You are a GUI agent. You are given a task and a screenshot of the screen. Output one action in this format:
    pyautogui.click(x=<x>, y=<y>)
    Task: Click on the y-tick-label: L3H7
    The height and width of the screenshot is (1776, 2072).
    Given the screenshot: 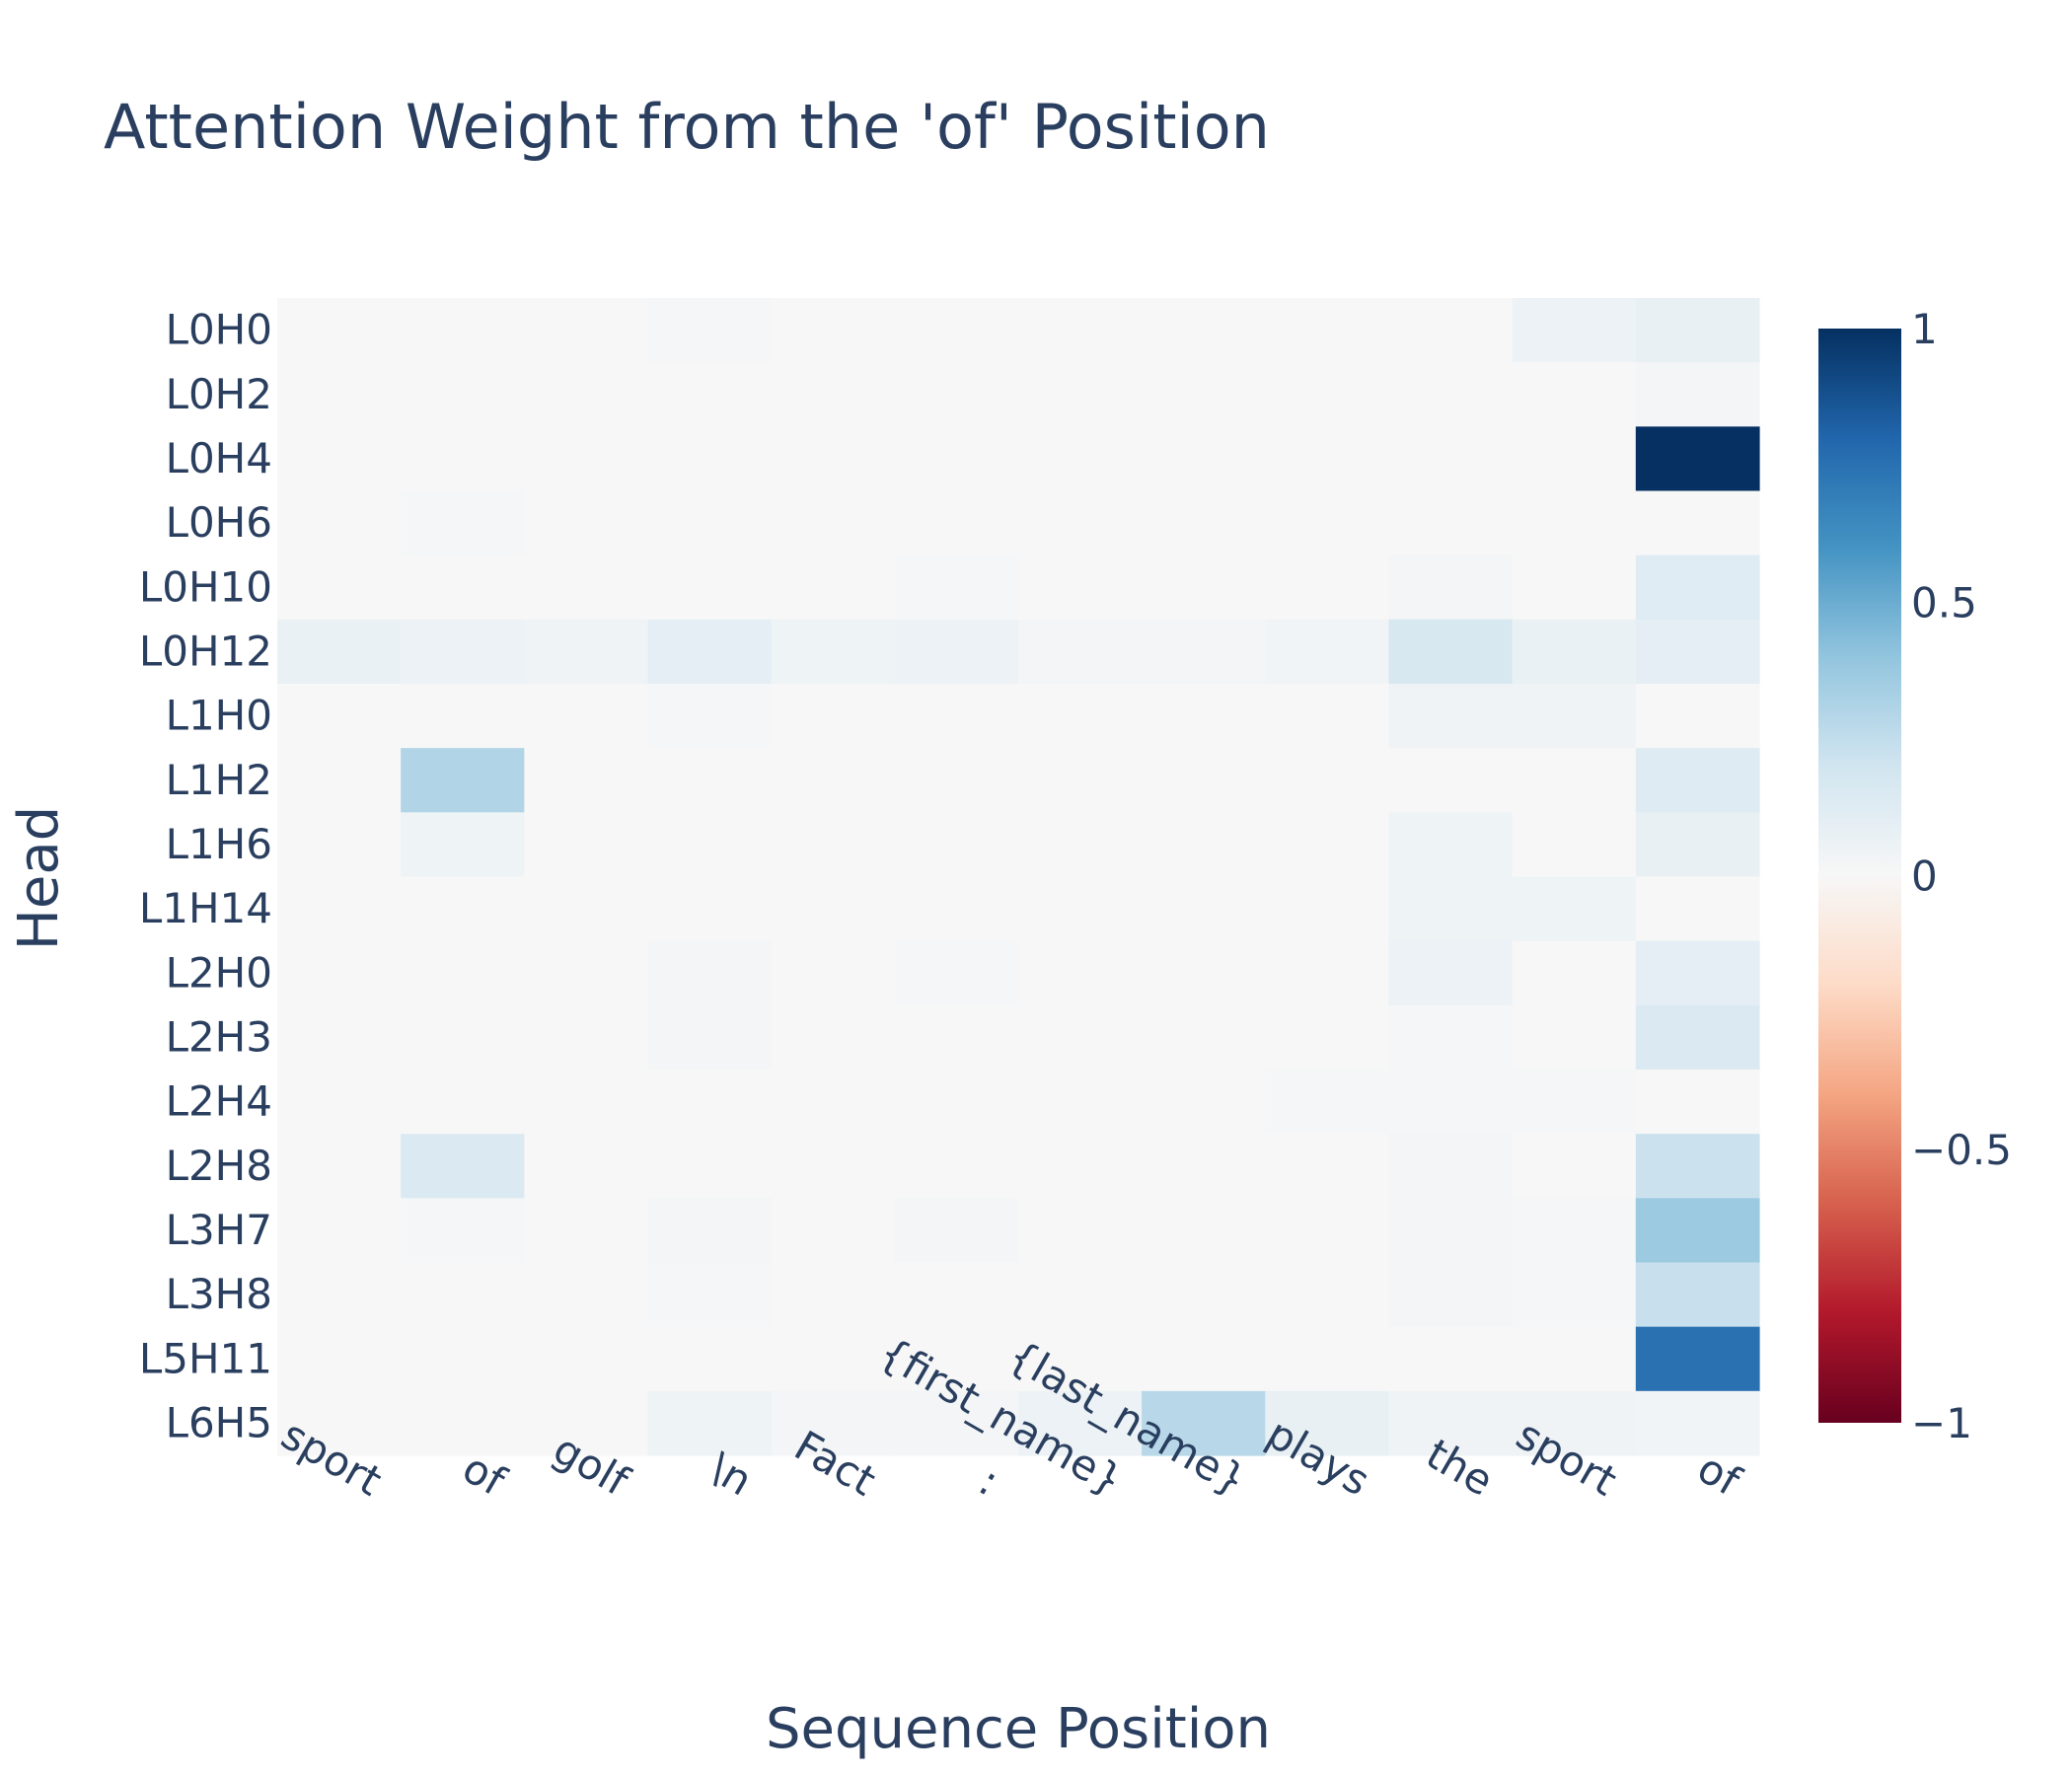 What is the action you would take?
    pyautogui.click(x=219, y=1230)
    